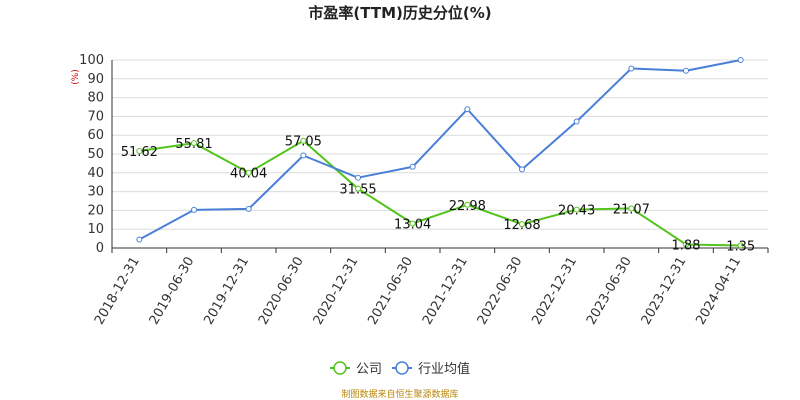  I want to click on y-tick-label-70: 70, so click(95, 116).